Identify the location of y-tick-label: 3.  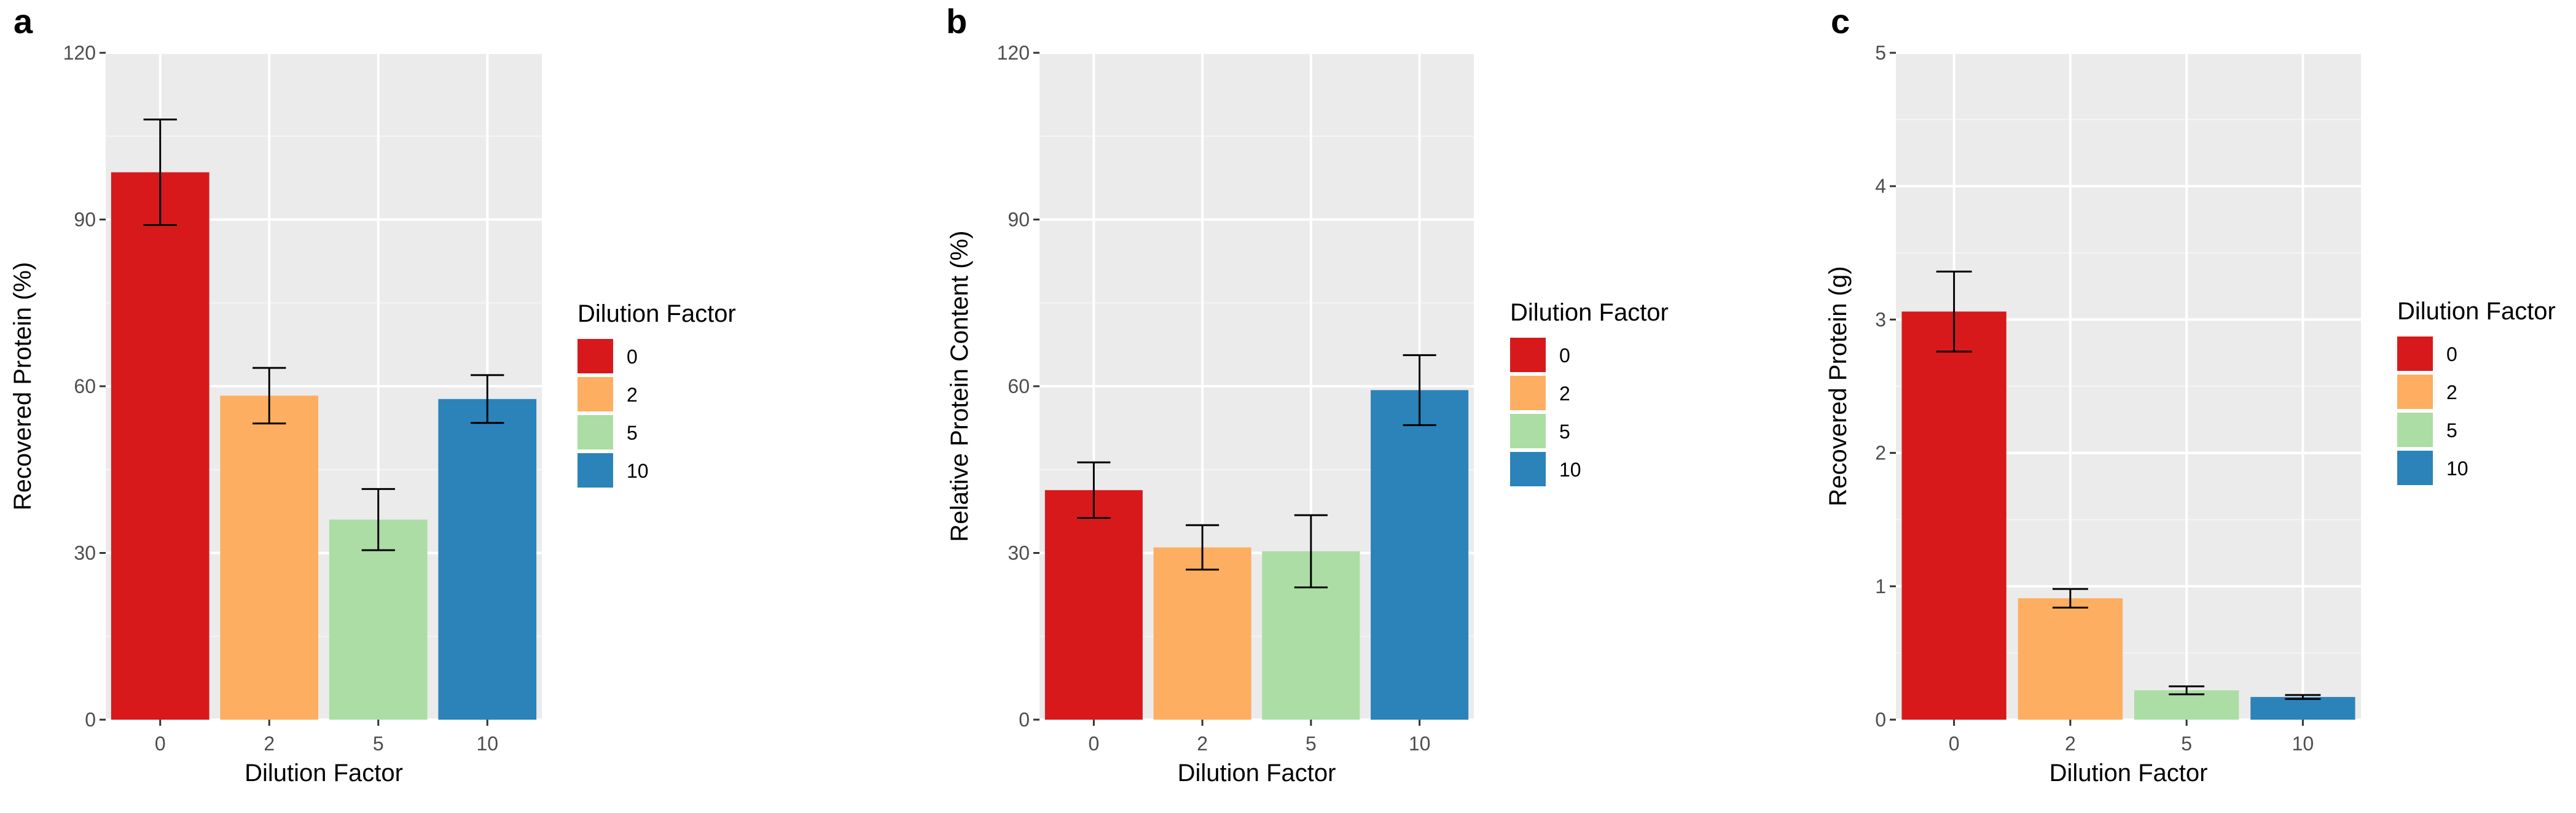
(1880, 319).